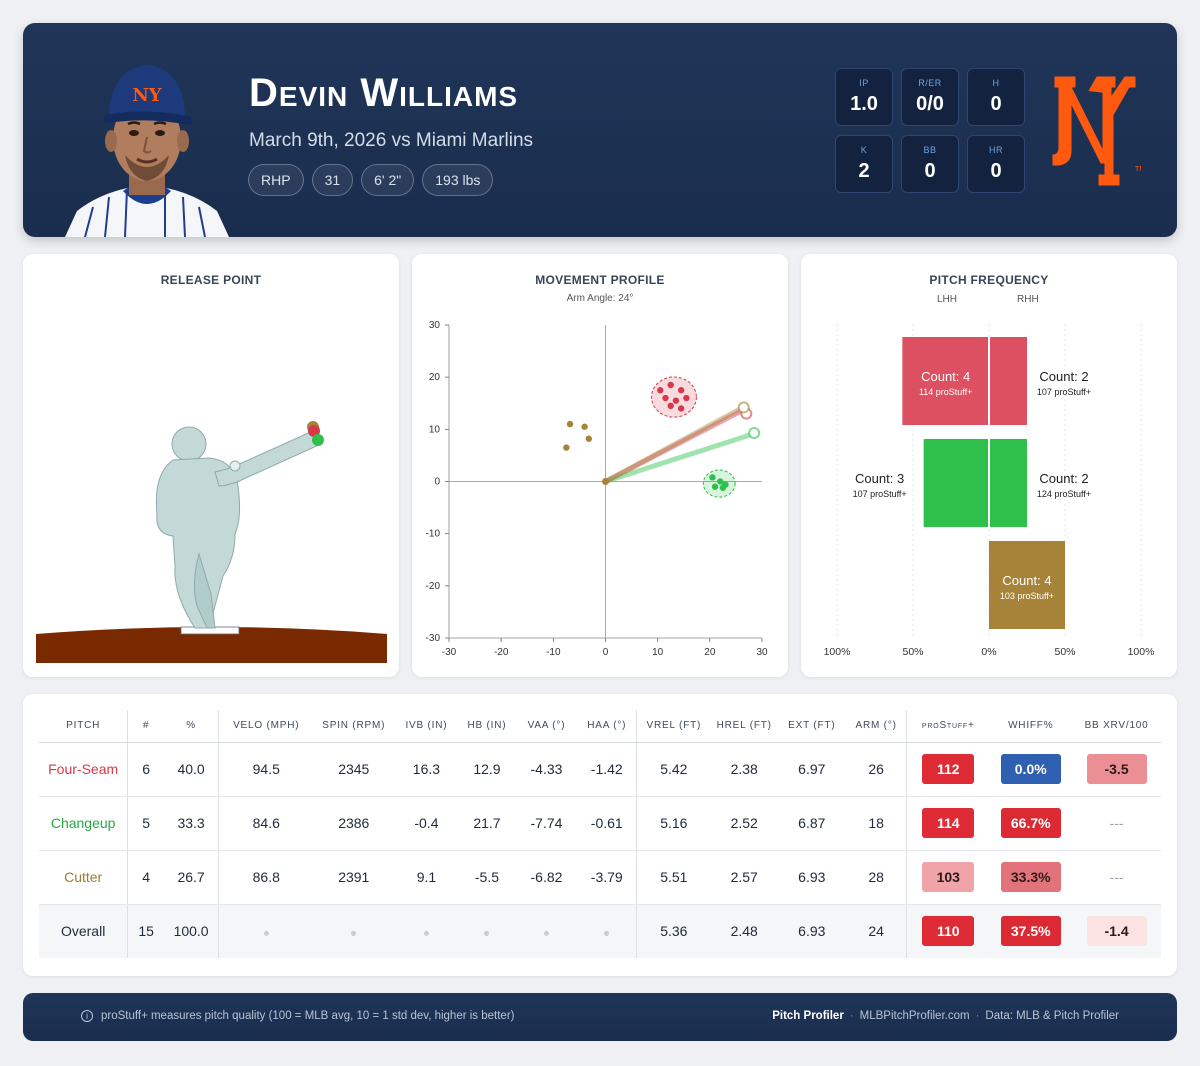 This screenshot has height=1066, width=1200. I want to click on four-seam-rhh-prostuff: 107 proStuff+, so click(1064, 392).